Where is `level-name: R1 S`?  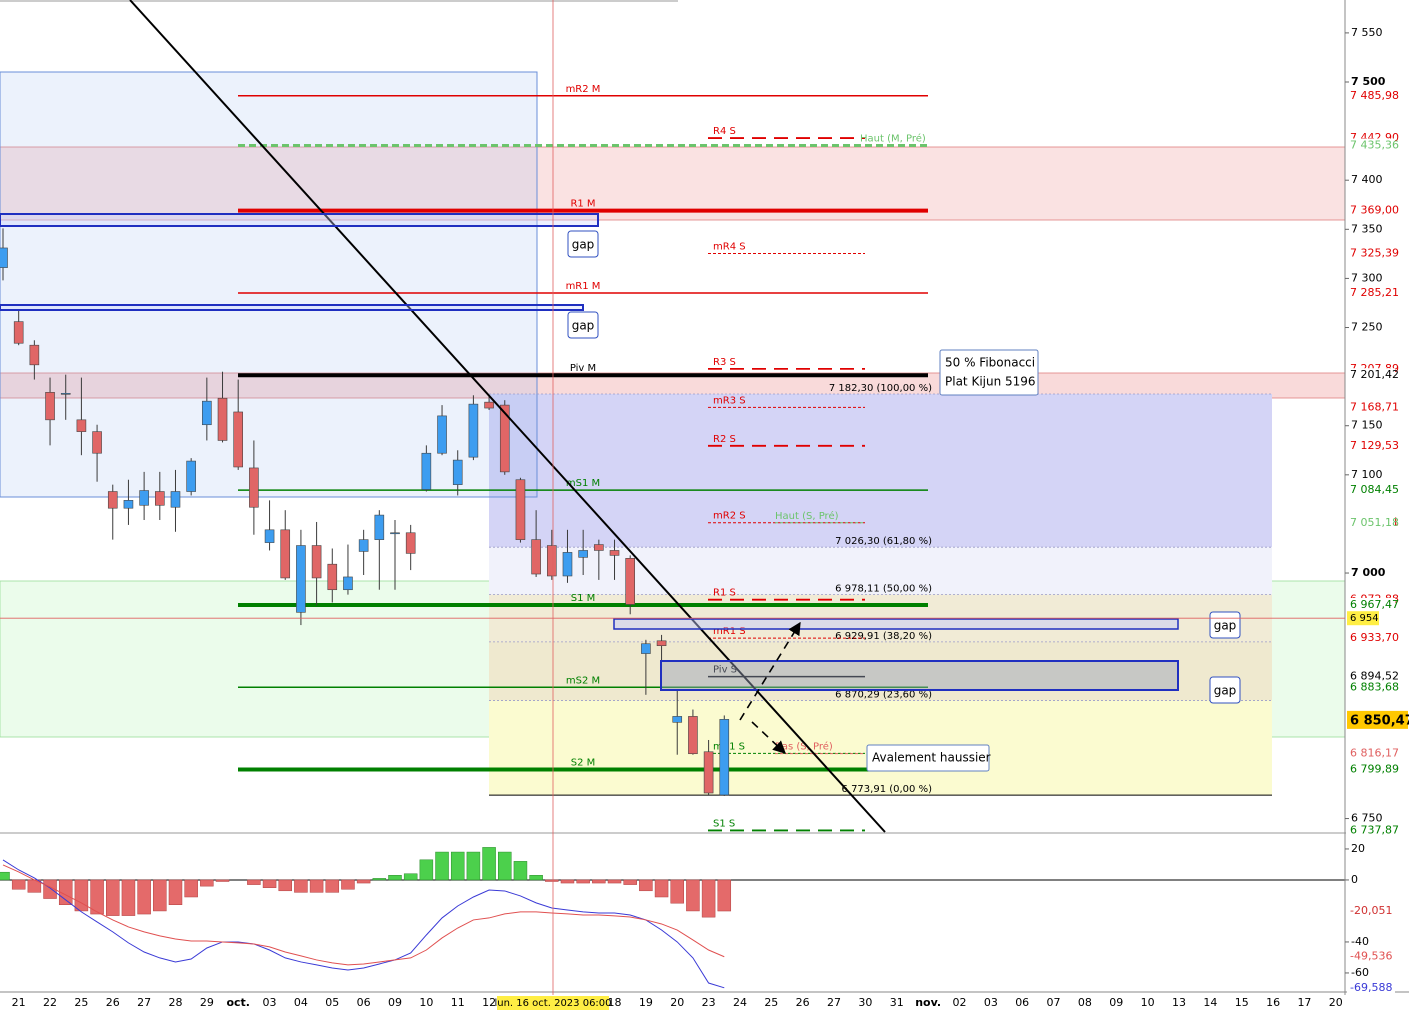
level-name: R1 S is located at coordinates (724, 593).